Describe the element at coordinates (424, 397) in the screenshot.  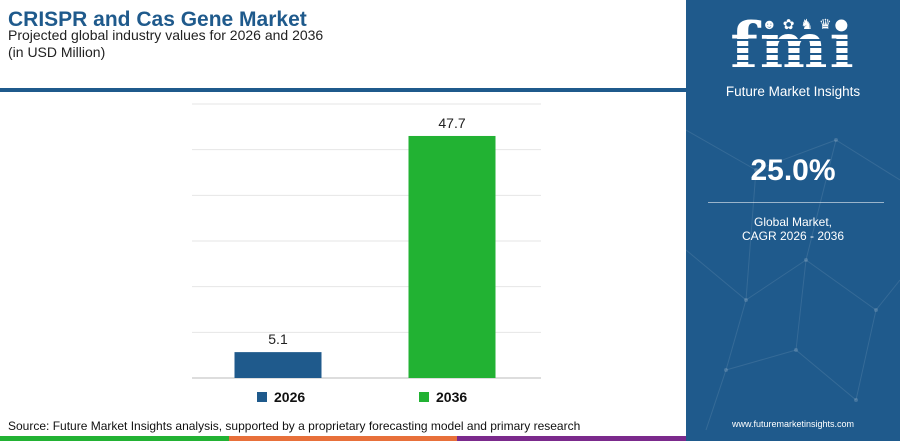
I see `legend-swatch-2036` at that location.